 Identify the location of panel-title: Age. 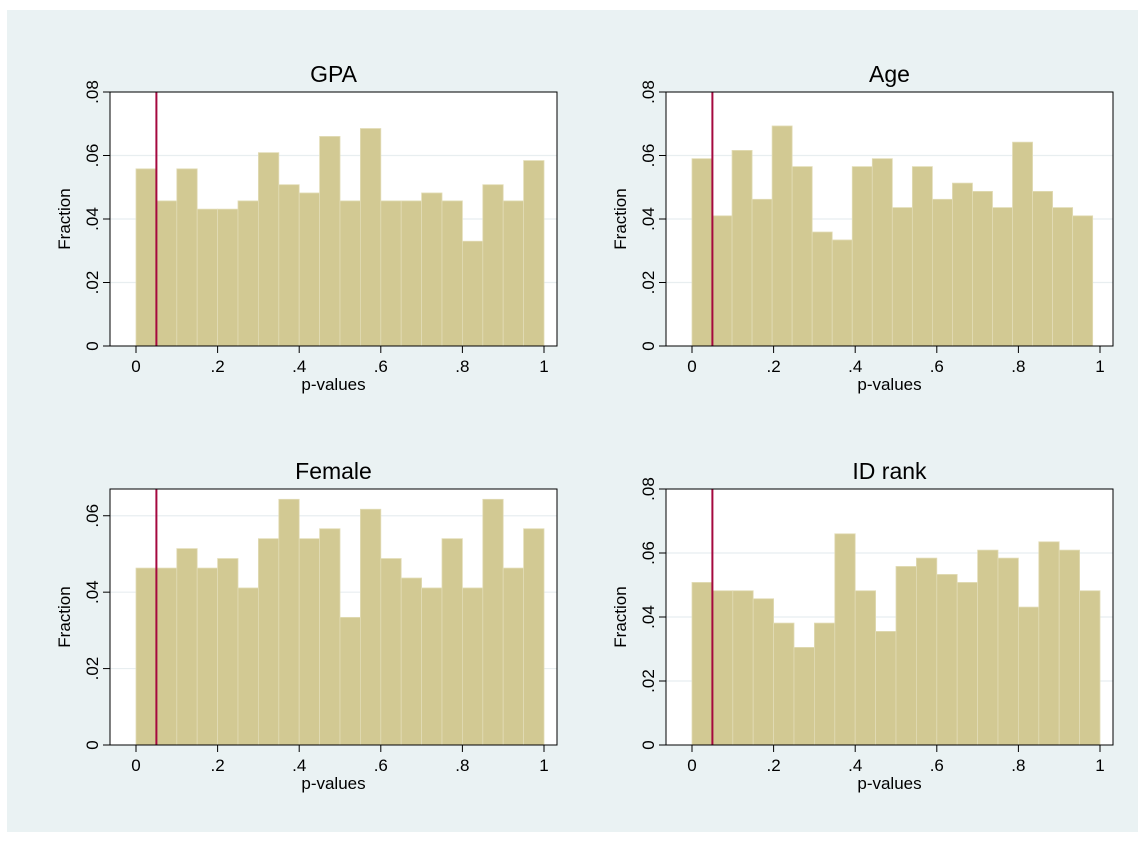
(889, 74).